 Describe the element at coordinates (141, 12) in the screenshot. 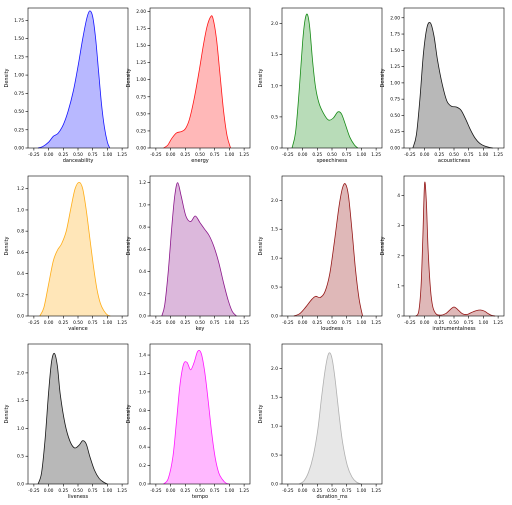

I see `y-tick-label: 2.00` at that location.